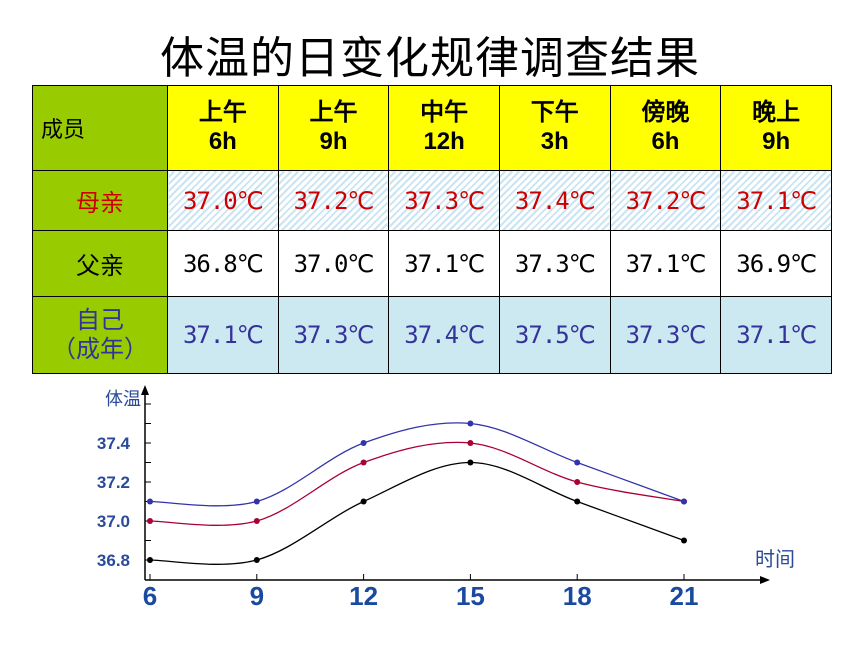 The height and width of the screenshot is (645, 860). I want to click on header-period: 傍晚, so click(665, 113).